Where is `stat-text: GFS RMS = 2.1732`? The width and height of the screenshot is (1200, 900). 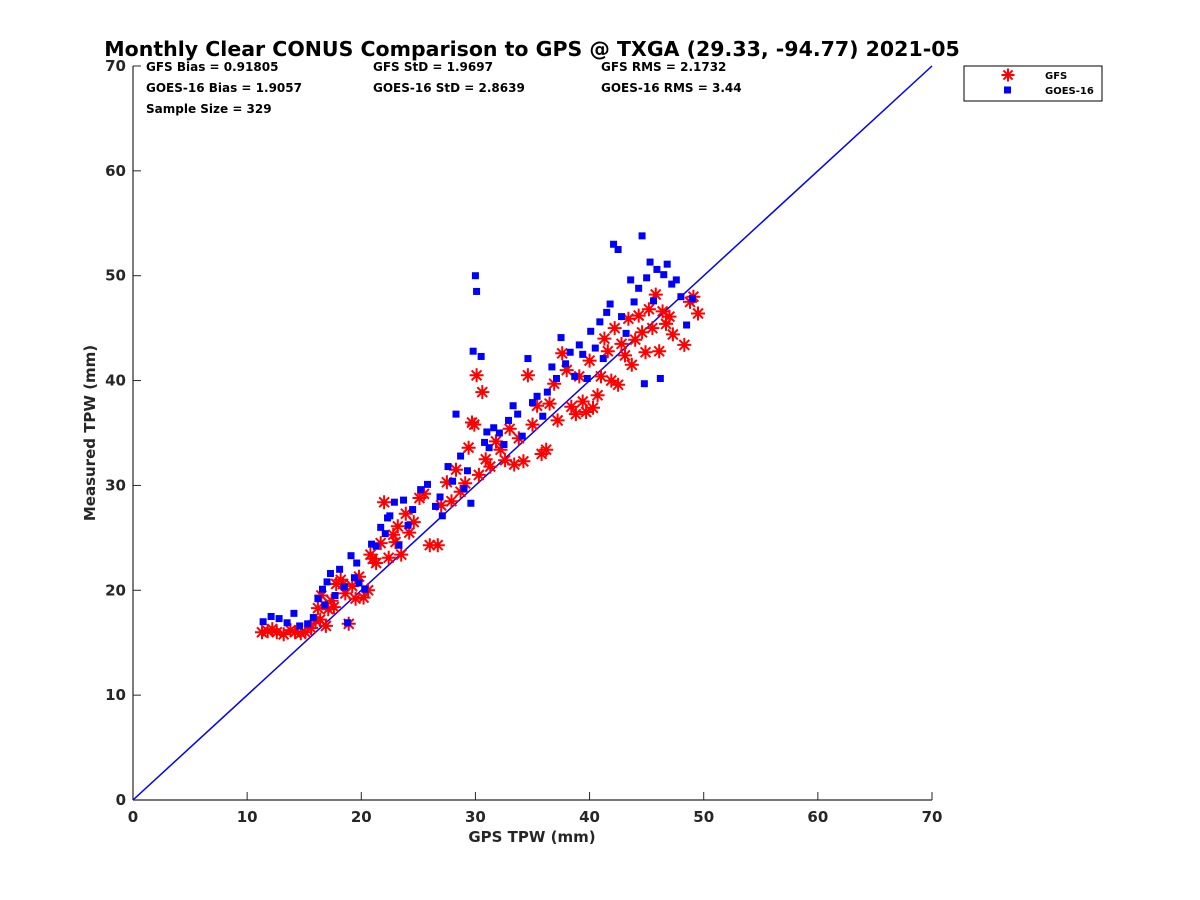 stat-text: GFS RMS = 2.1732 is located at coordinates (663, 67).